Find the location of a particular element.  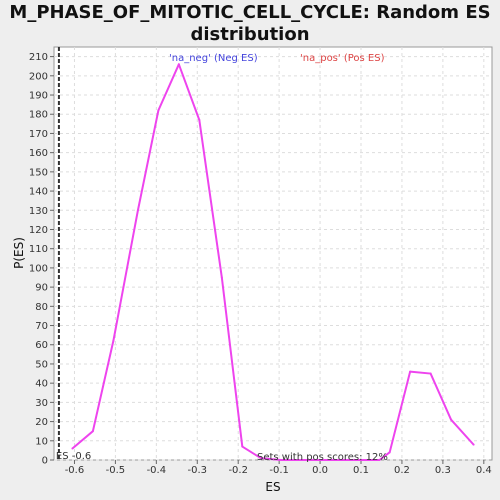

x-tick-label: -0.3 is located at coordinates (198, 470).